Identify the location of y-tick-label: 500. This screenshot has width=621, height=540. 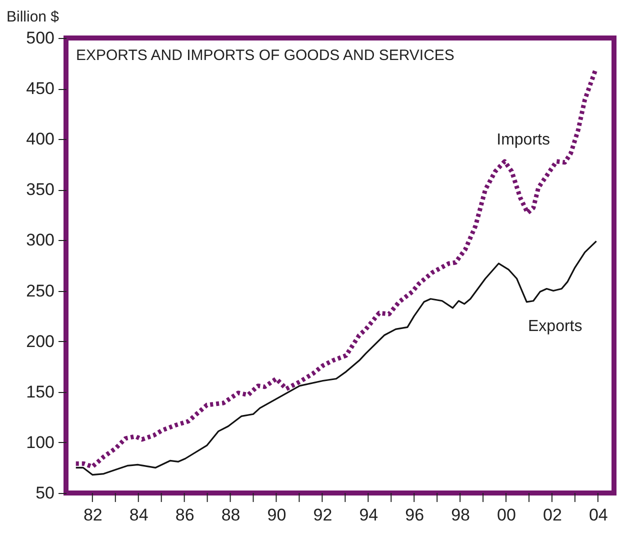
(40, 38).